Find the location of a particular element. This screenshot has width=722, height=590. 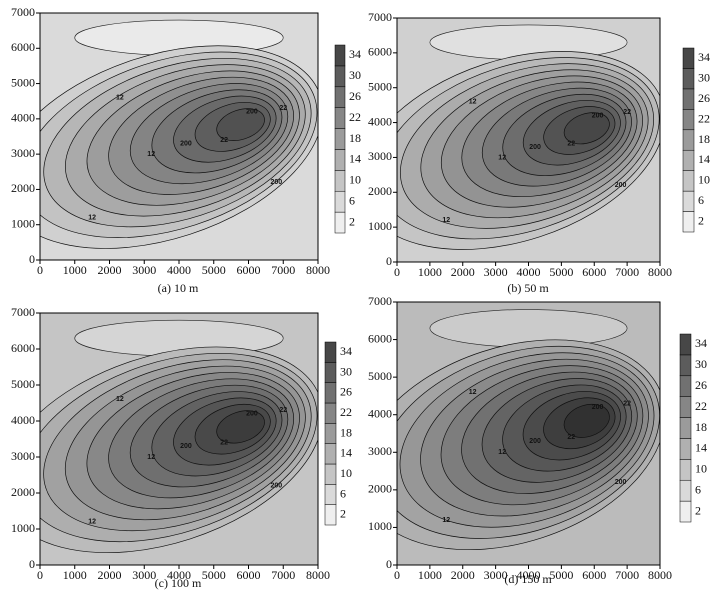

y-tick-label: 6000 is located at coordinates (380, 338).